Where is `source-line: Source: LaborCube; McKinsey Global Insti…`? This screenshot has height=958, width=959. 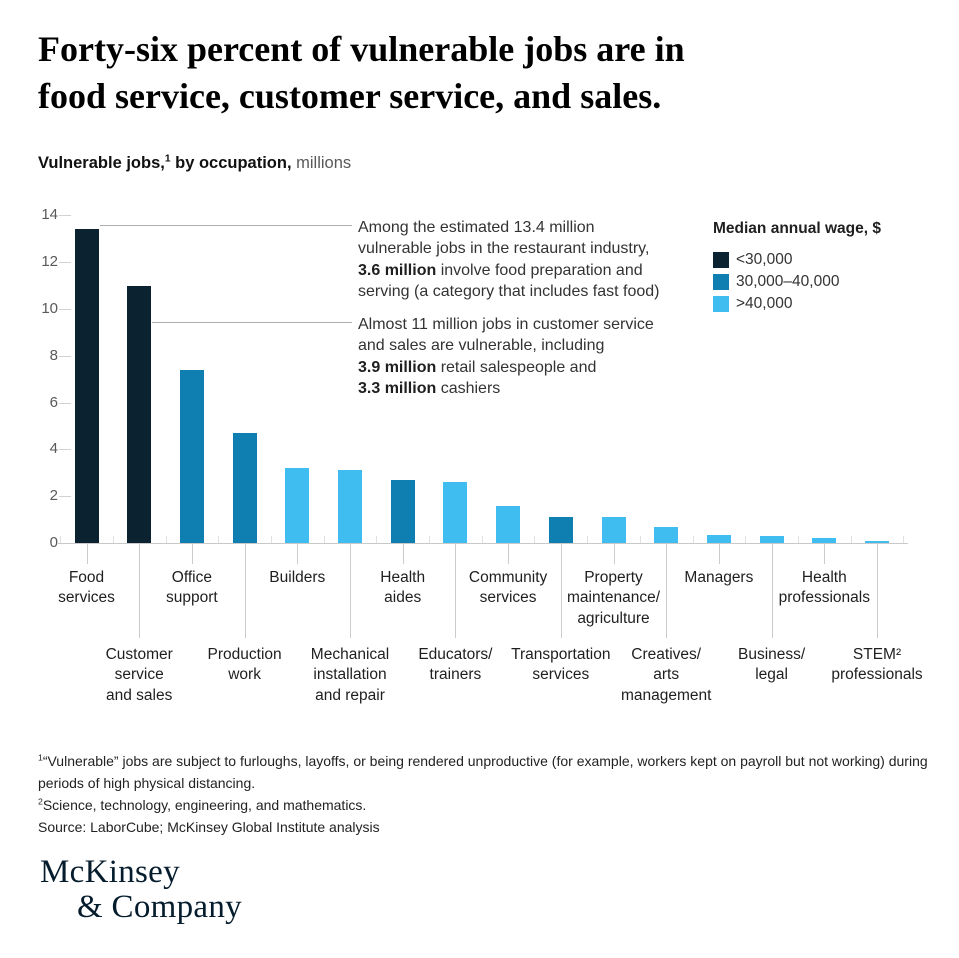 source-line: Source: LaborCube; McKinsey Global Insti… is located at coordinates (209, 827).